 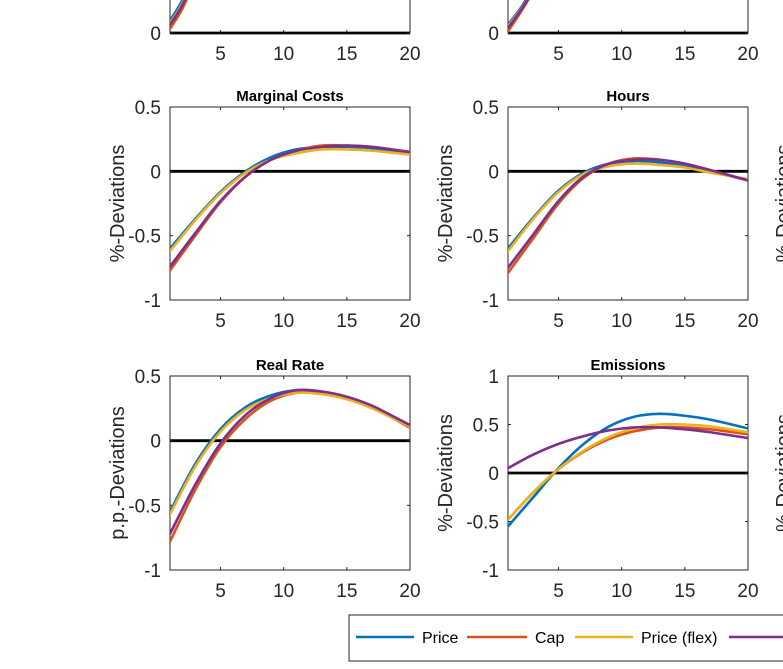 I want to click on legend-box, so click(x=565, y=638).